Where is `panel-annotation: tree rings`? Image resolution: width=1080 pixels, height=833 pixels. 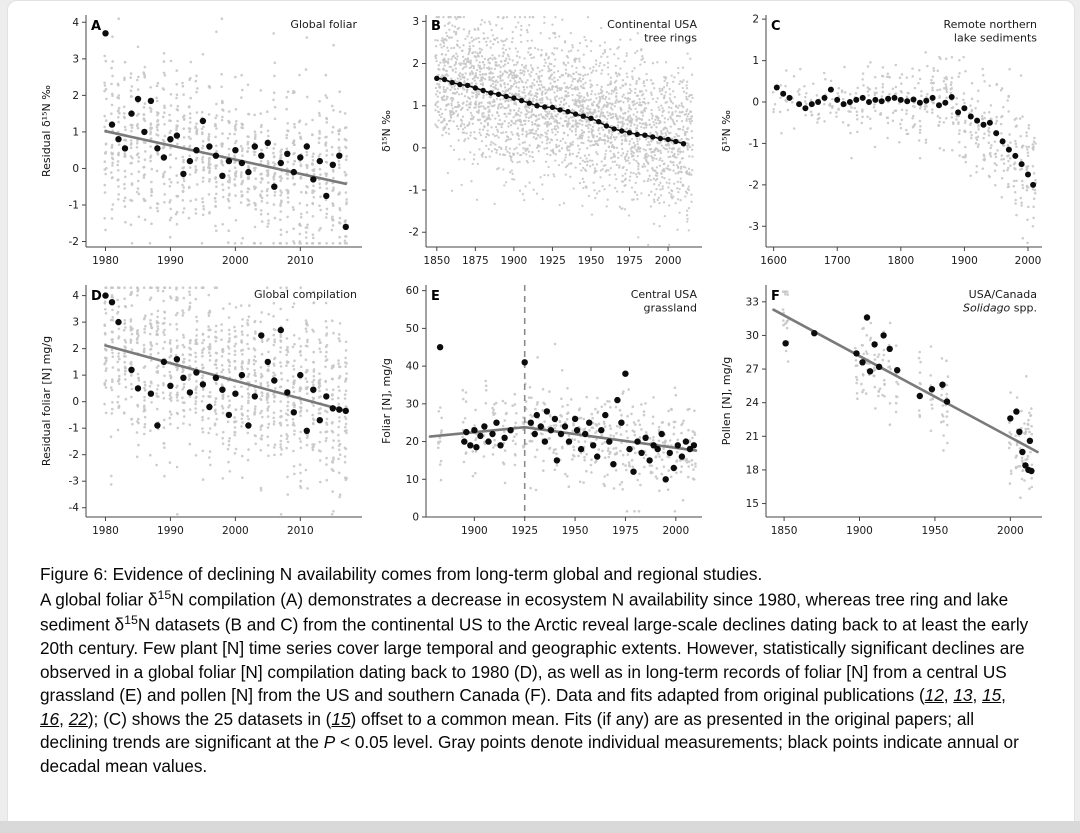 panel-annotation: tree rings is located at coordinates (670, 38).